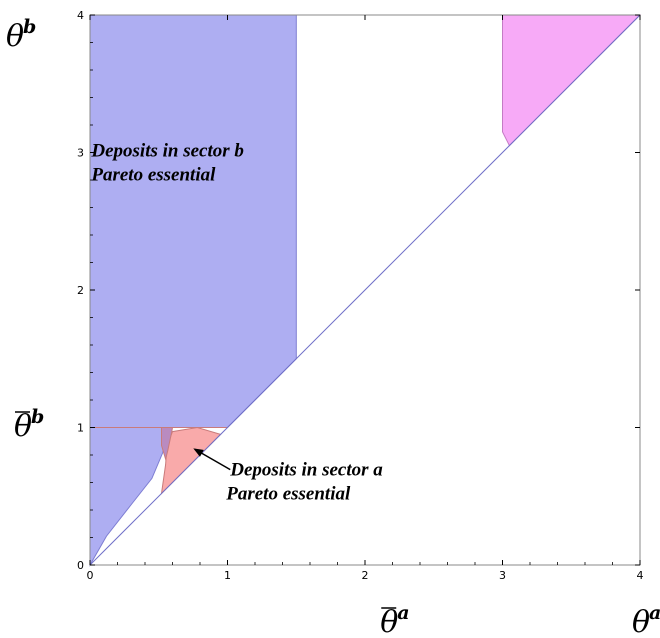 This screenshot has height=638, width=660. I want to click on x-threshold-label: θa, so click(394, 620).